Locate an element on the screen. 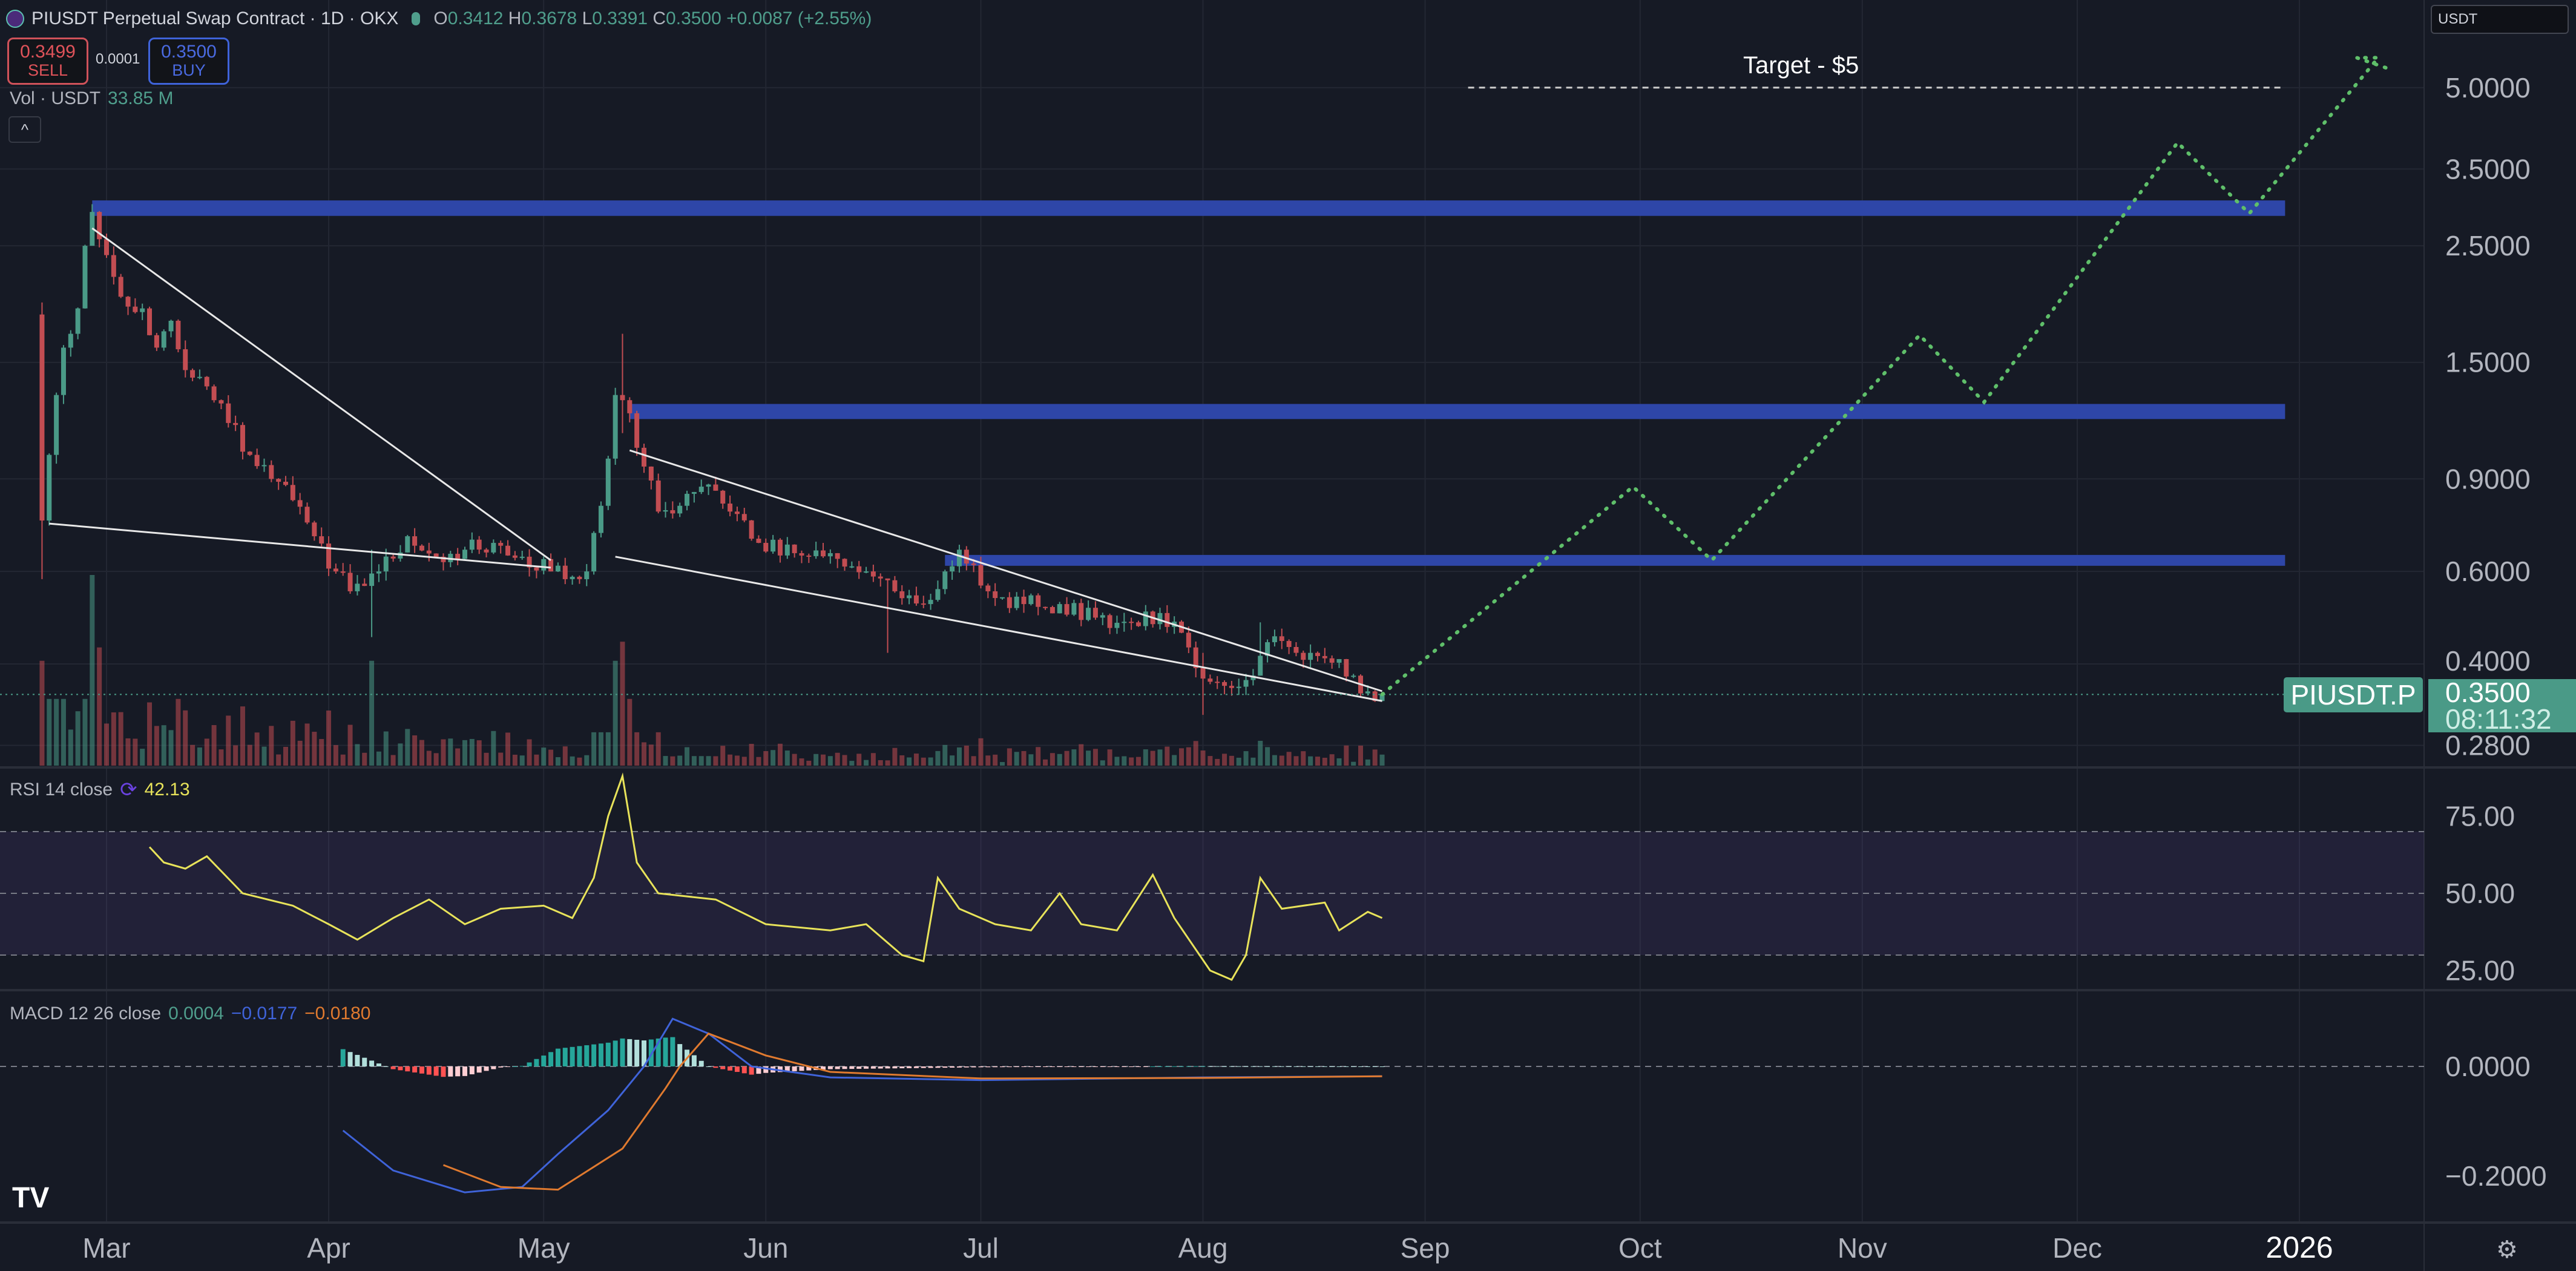 The image size is (2576, 1271). macd-axis-label: 0.0000 is located at coordinates (2488, 1066).